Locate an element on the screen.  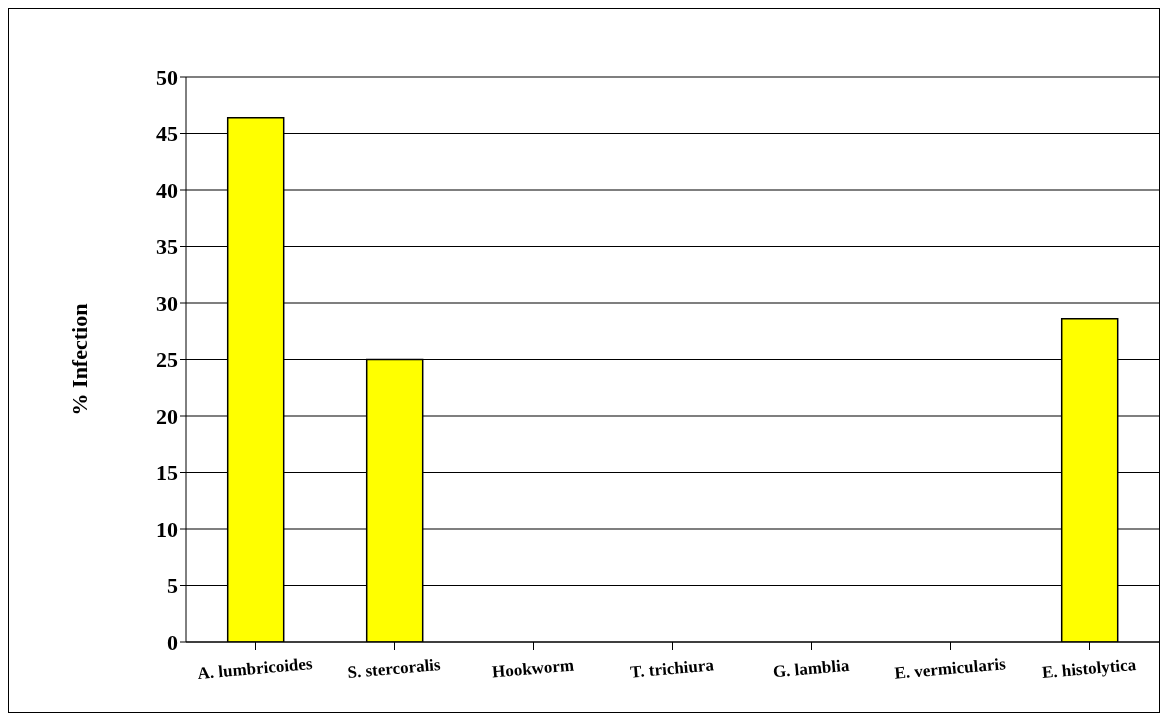
y-tick-label: 35 is located at coordinates (167, 247).